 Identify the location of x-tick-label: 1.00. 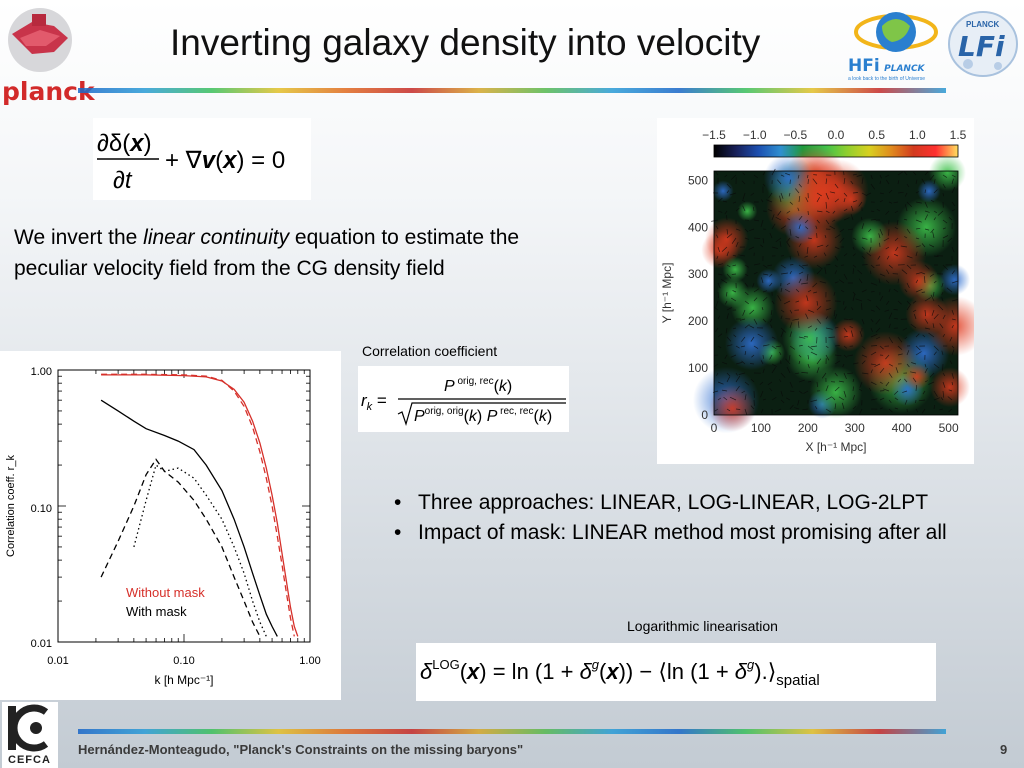
(309, 661).